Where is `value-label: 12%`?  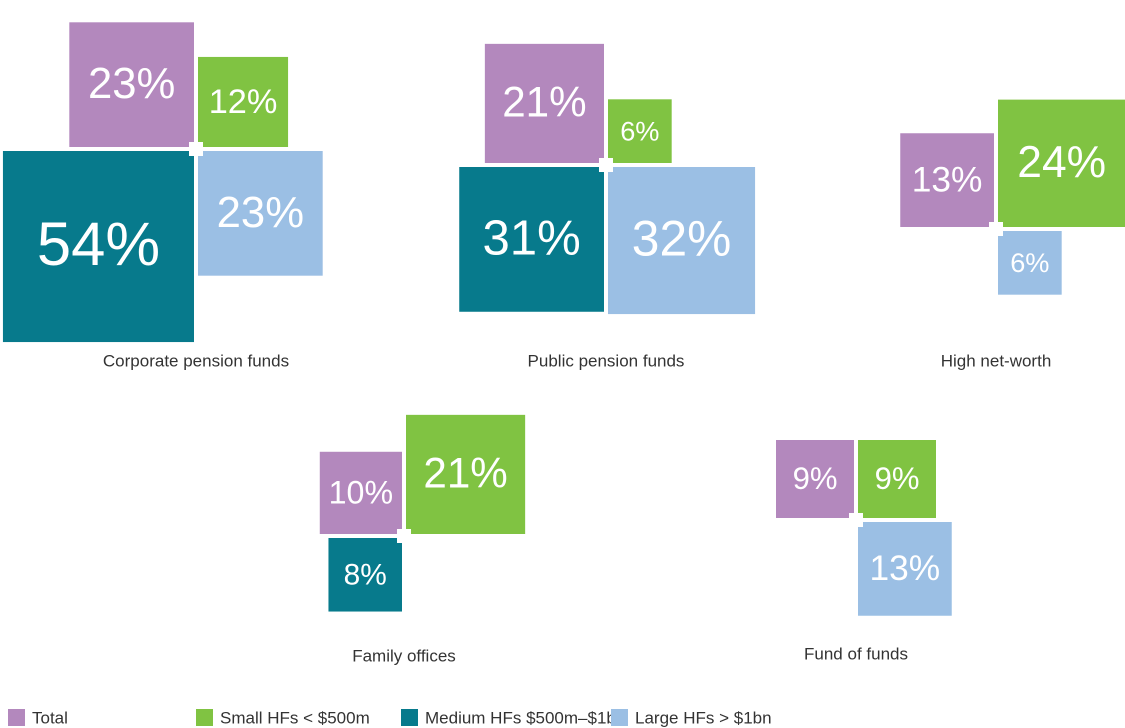
value-label: 12% is located at coordinates (243, 102).